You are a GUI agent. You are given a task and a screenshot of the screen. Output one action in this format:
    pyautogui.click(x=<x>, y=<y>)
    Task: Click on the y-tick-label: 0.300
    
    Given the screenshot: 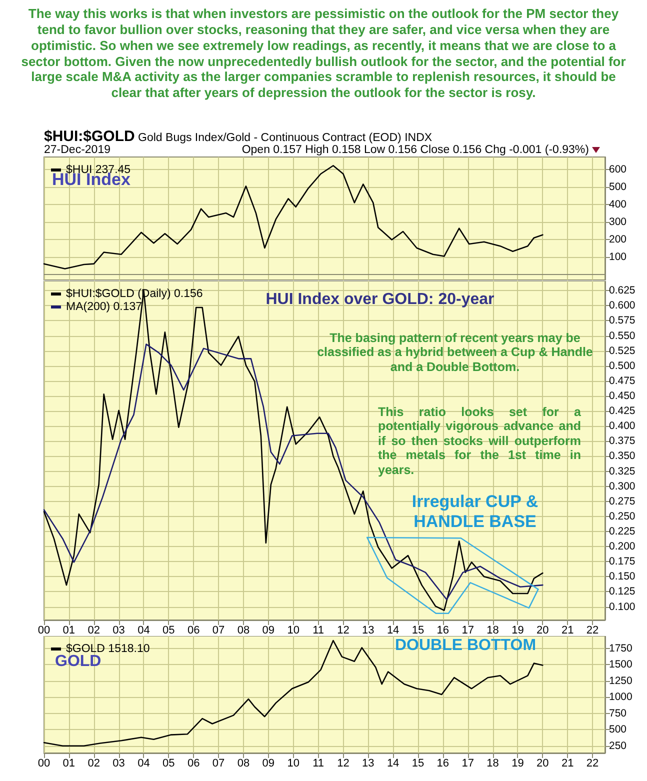 What is the action you would take?
    pyautogui.click(x=622, y=486)
    